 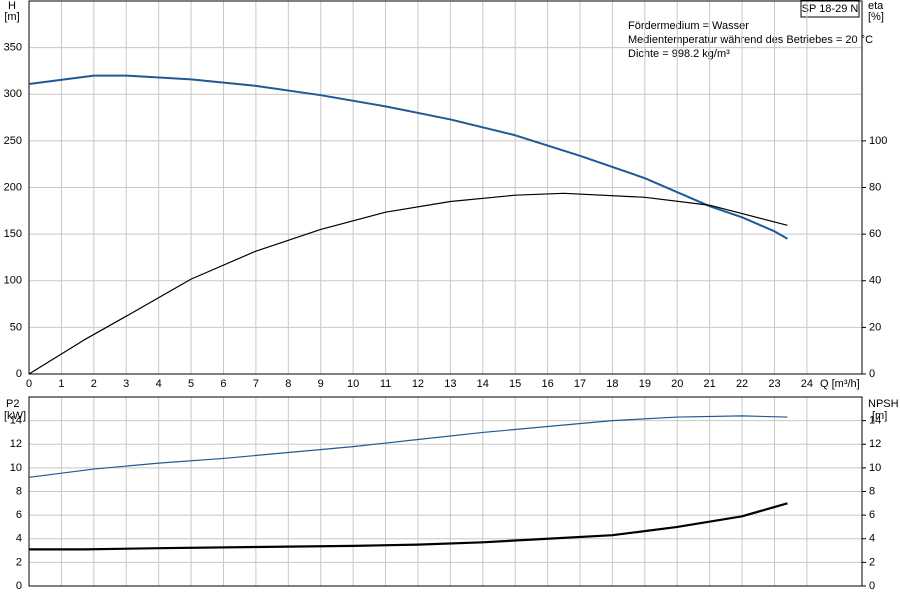 I want to click on x-tick-label: 5, so click(x=191, y=384).